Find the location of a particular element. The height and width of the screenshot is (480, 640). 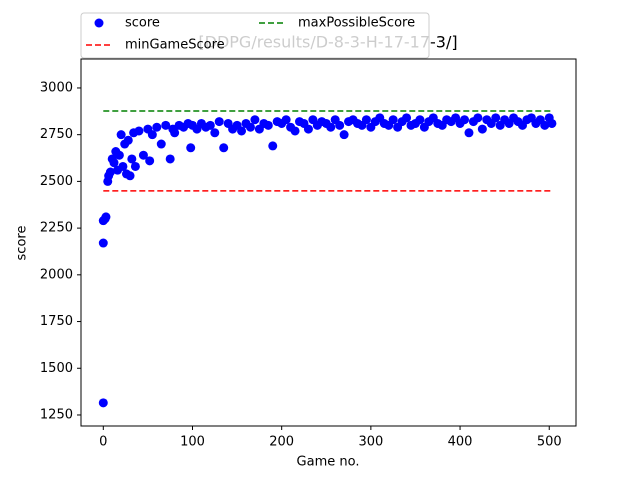

x-axis-label: Game no. is located at coordinates (328, 462).